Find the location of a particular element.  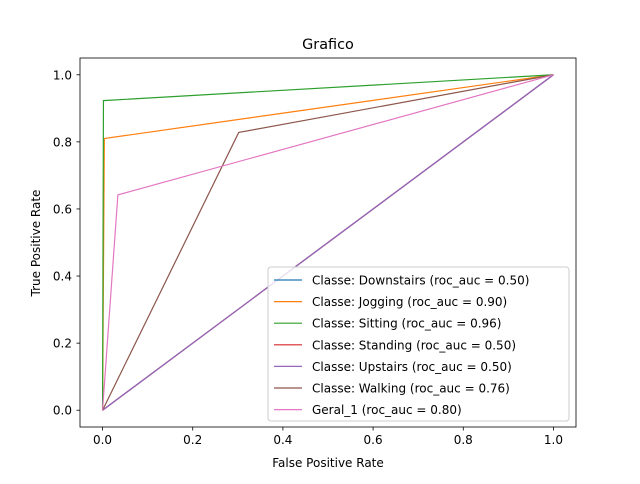

y-axis-label: True Positive Rate is located at coordinates (36, 244).